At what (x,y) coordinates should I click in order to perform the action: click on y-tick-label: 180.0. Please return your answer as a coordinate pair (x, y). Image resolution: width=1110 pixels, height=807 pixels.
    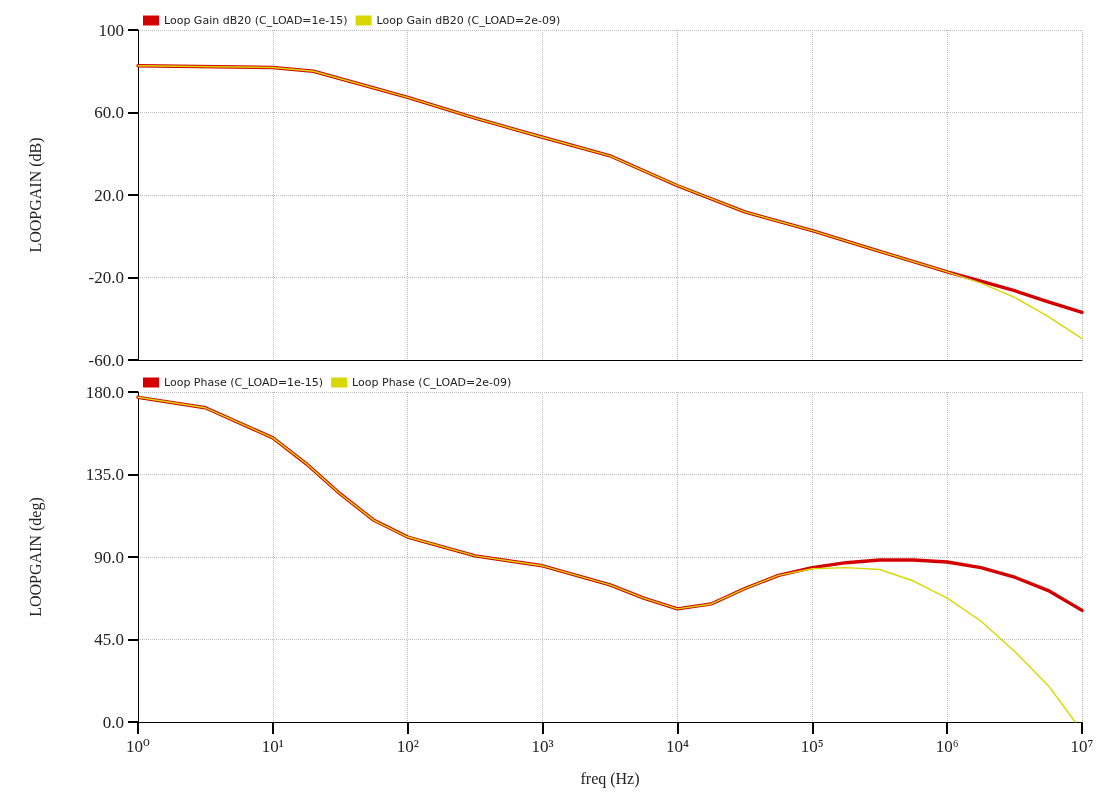
    Looking at the image, I should click on (104, 392).